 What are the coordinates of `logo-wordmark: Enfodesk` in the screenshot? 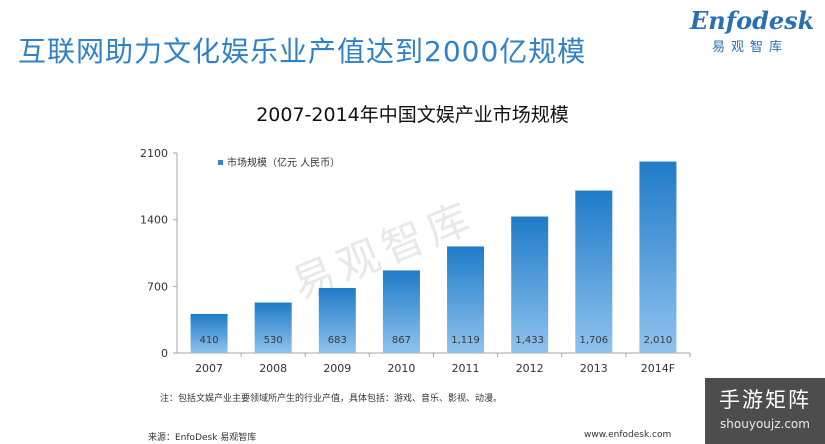 It's located at (752, 20).